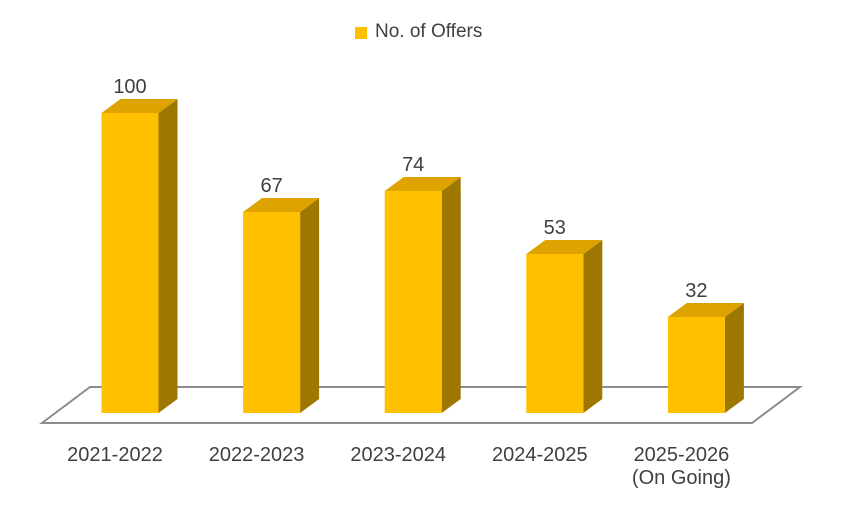  Describe the element at coordinates (429, 31) in the screenshot. I see `legend-label: No. of Offers` at that location.